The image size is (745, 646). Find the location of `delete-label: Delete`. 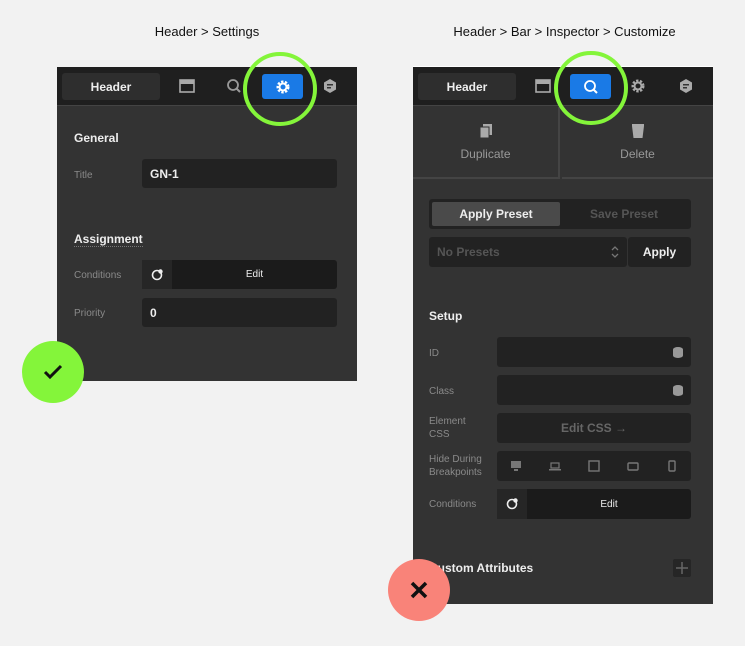

delete-label: Delete is located at coordinates (637, 154).